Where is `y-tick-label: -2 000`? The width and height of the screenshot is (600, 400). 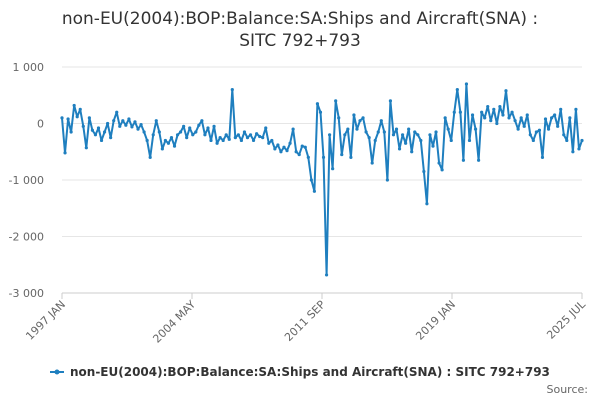
y-tick-label: -2 000 is located at coordinates (26, 237).